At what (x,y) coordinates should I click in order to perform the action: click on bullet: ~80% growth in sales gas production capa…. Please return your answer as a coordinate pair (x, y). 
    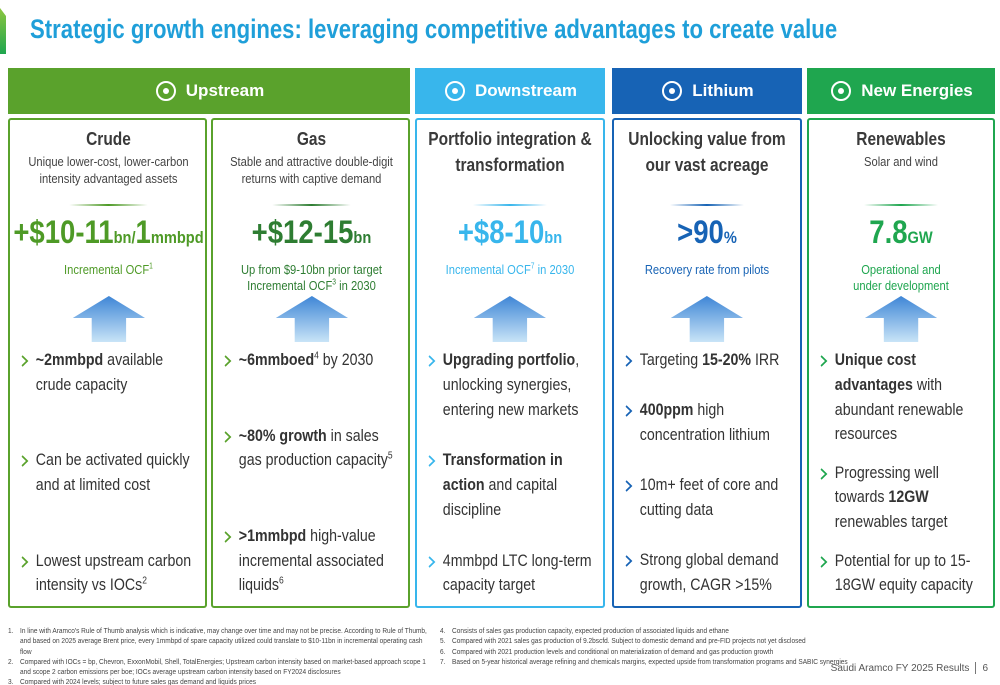
    Looking at the image, I should click on (312, 449).